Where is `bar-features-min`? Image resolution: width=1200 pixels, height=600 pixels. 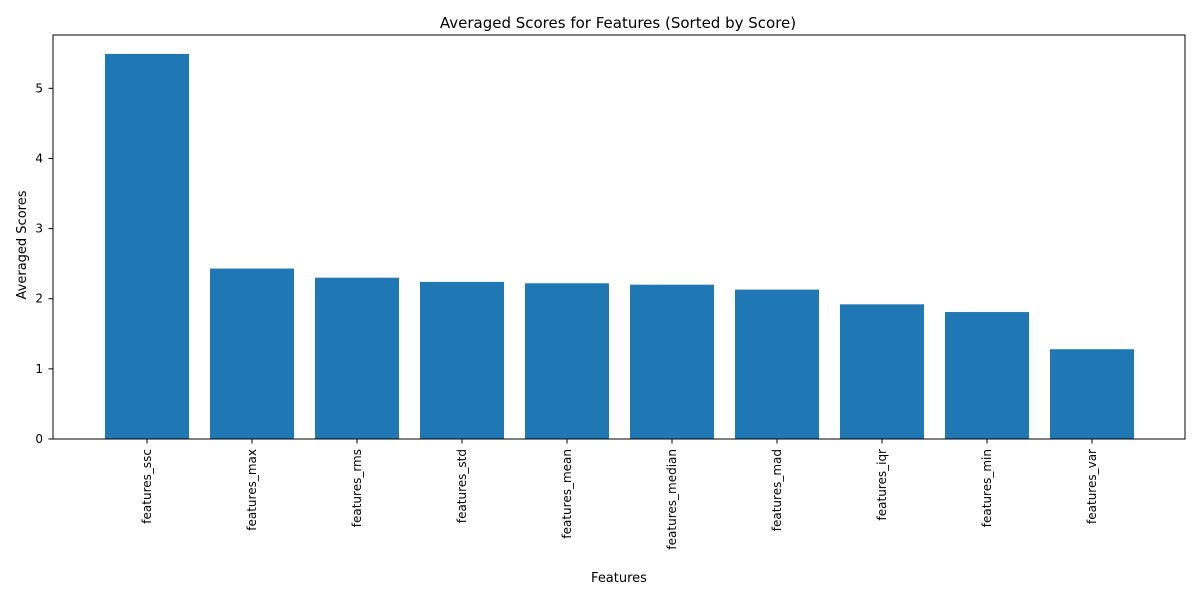 bar-features-min is located at coordinates (987, 375).